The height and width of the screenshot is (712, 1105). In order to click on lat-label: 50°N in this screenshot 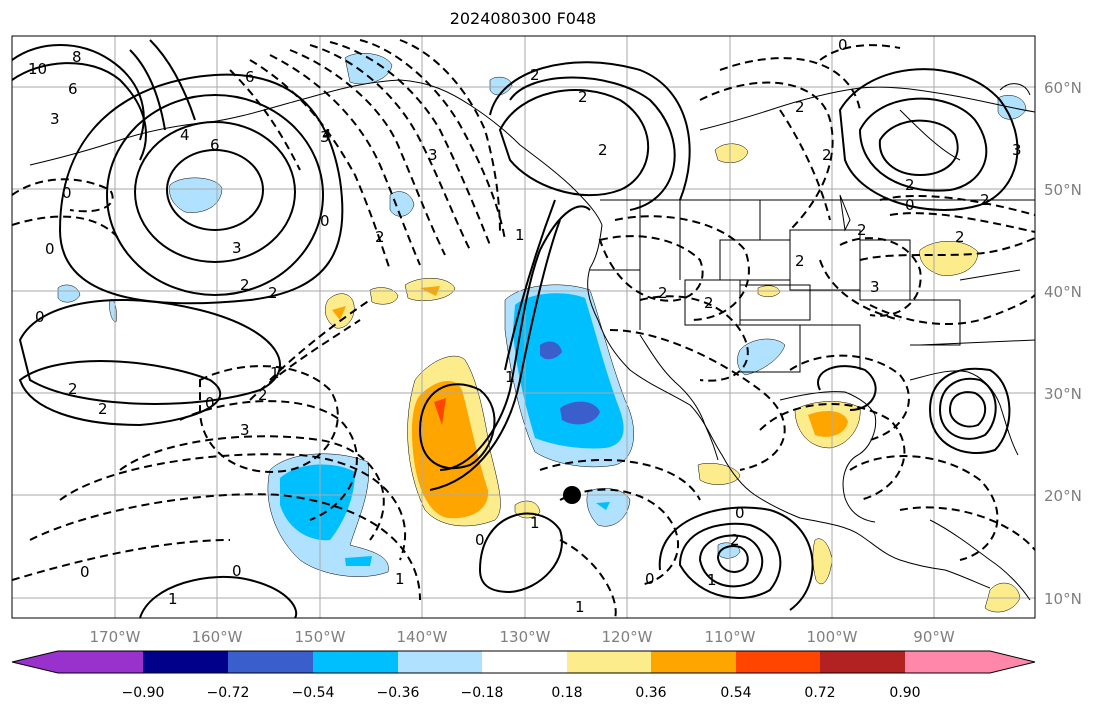, I will do `click(1063, 190)`.